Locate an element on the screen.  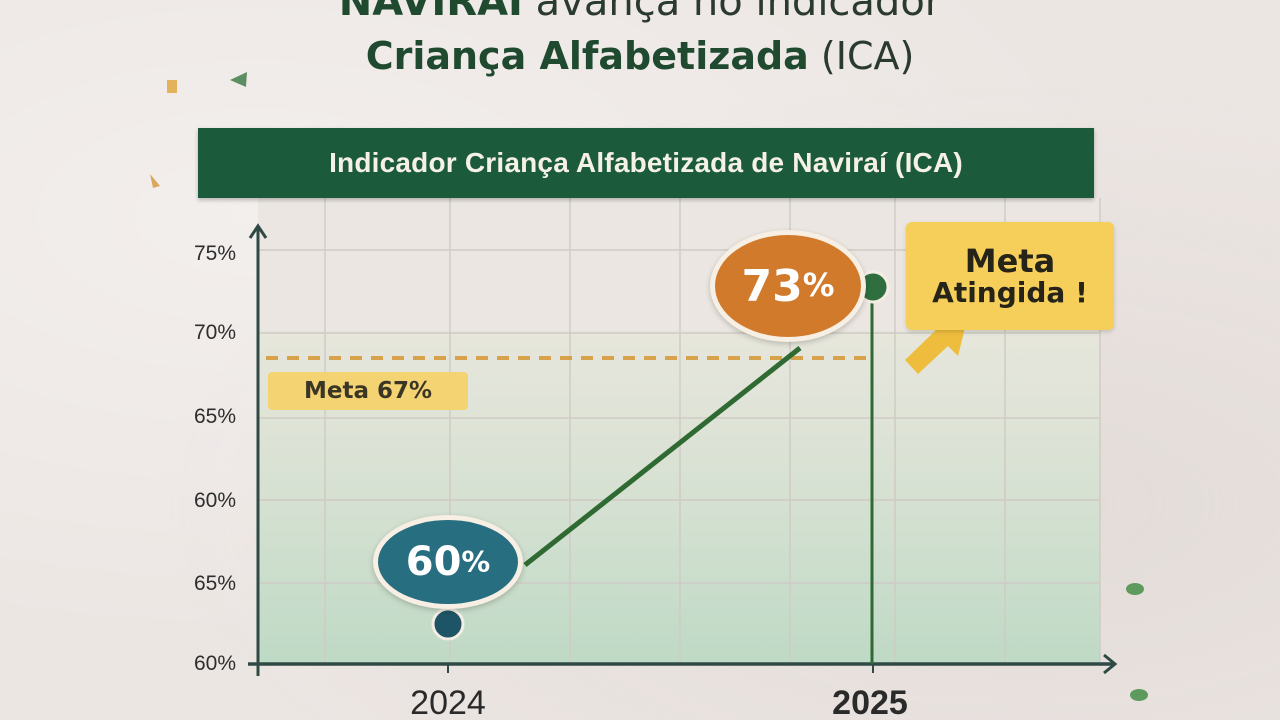
goal-achieved-callout: Meta Atingida ! is located at coordinates (1010, 276).